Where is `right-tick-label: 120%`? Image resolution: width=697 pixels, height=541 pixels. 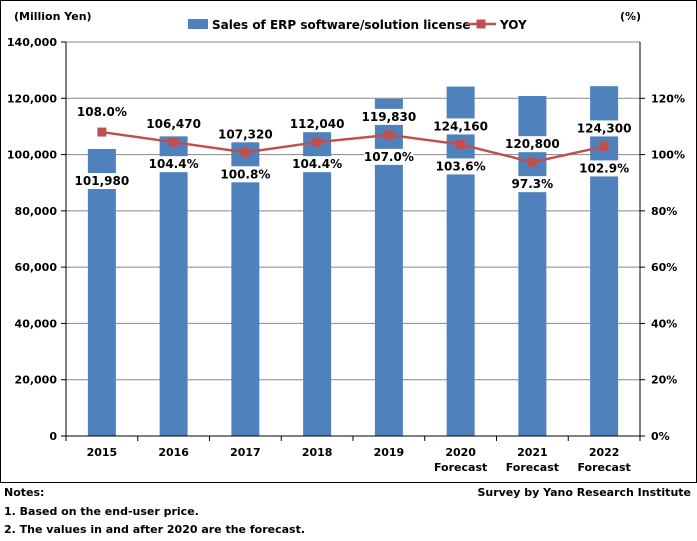 right-tick-label: 120% is located at coordinates (668, 98).